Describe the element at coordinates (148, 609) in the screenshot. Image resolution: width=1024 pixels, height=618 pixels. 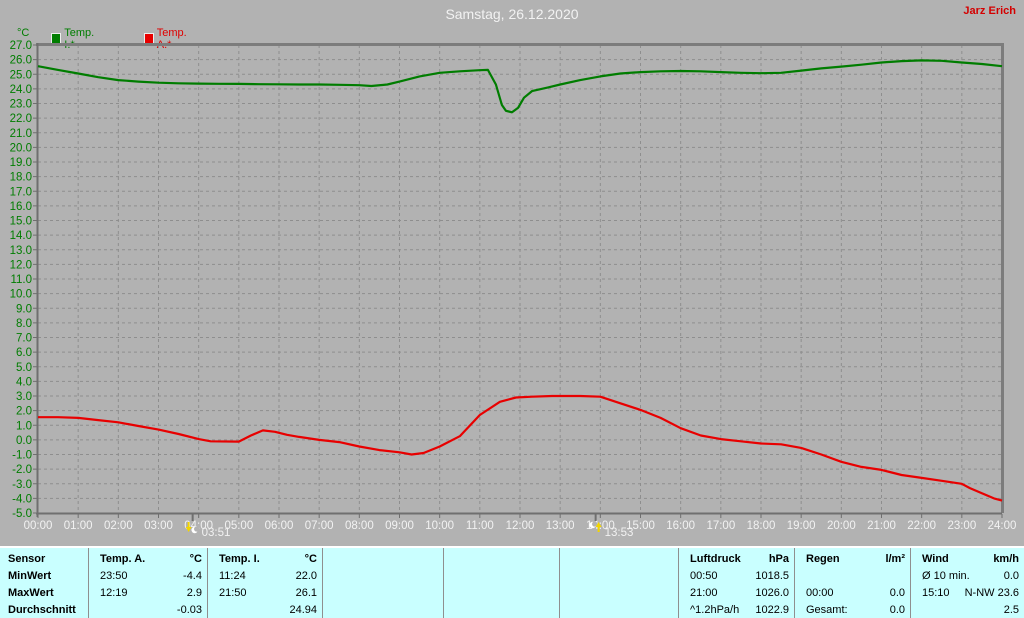
I see `table-row: -0.03` at that location.